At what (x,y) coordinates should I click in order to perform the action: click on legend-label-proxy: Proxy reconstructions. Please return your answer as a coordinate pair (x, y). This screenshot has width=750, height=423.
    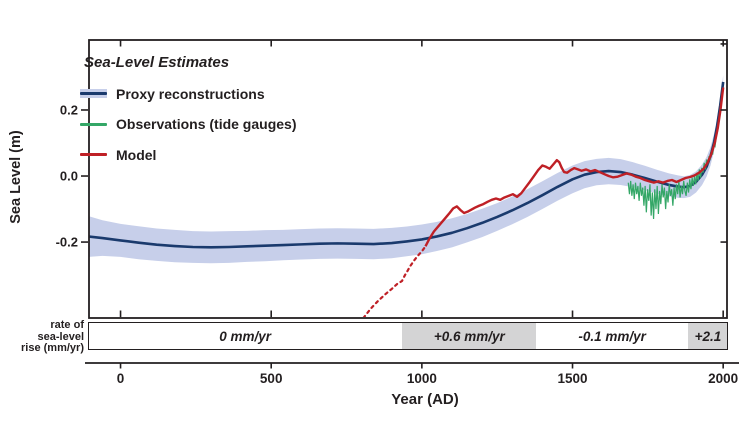
    Looking at the image, I should click on (190, 93).